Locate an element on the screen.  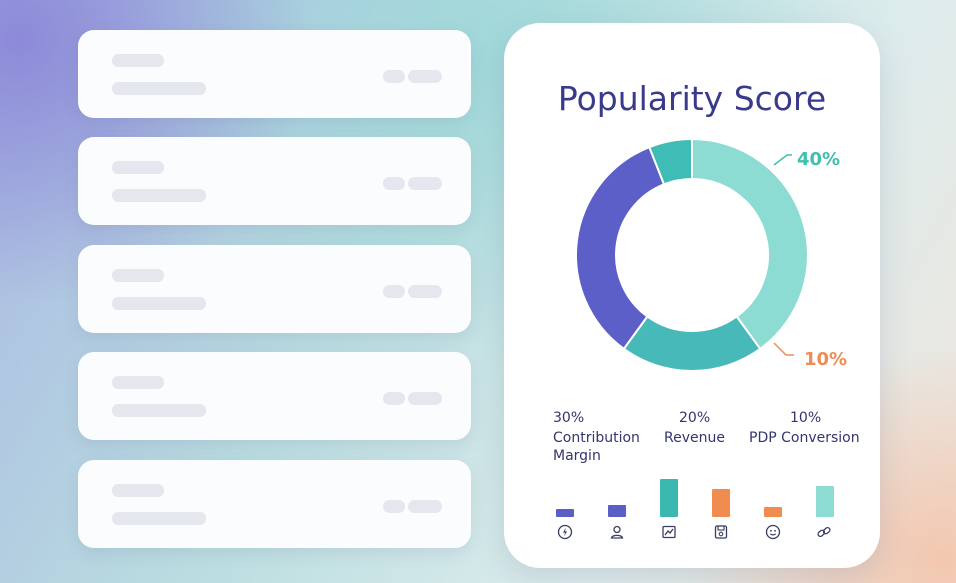
callout-label-10: 10% is located at coordinates (826, 359).